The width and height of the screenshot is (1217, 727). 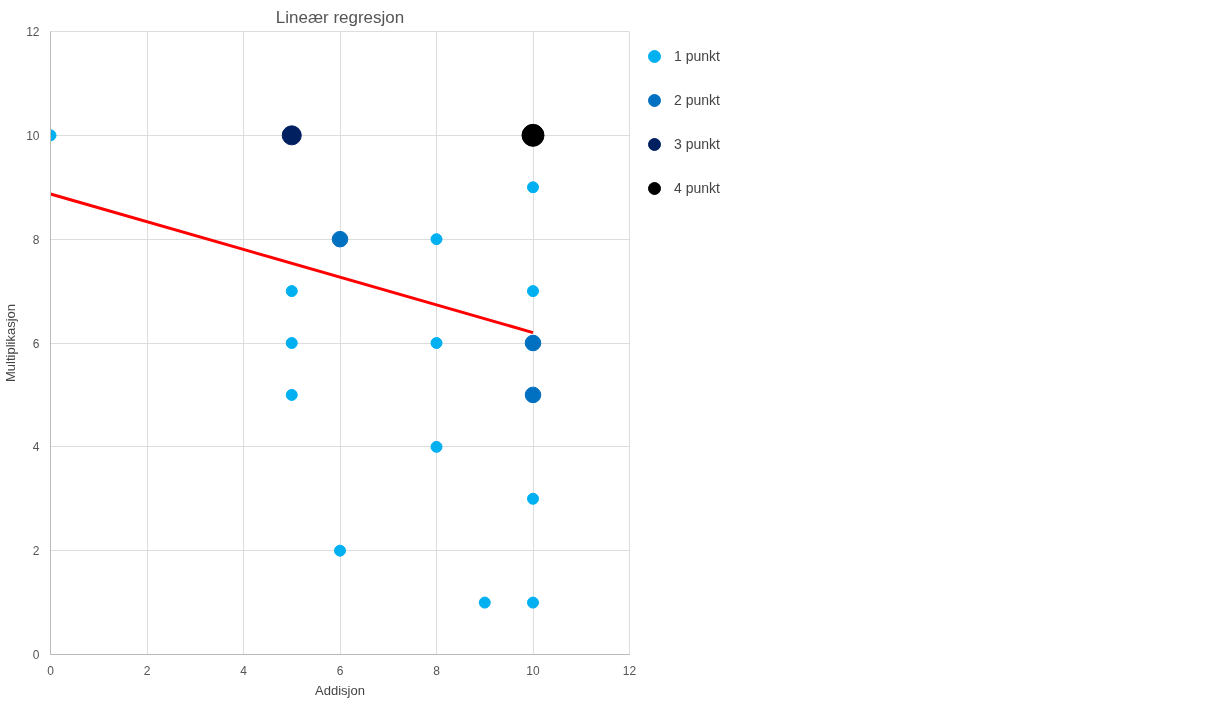 What do you see at coordinates (51, 670) in the screenshot?
I see `x-tick-label: 0` at bounding box center [51, 670].